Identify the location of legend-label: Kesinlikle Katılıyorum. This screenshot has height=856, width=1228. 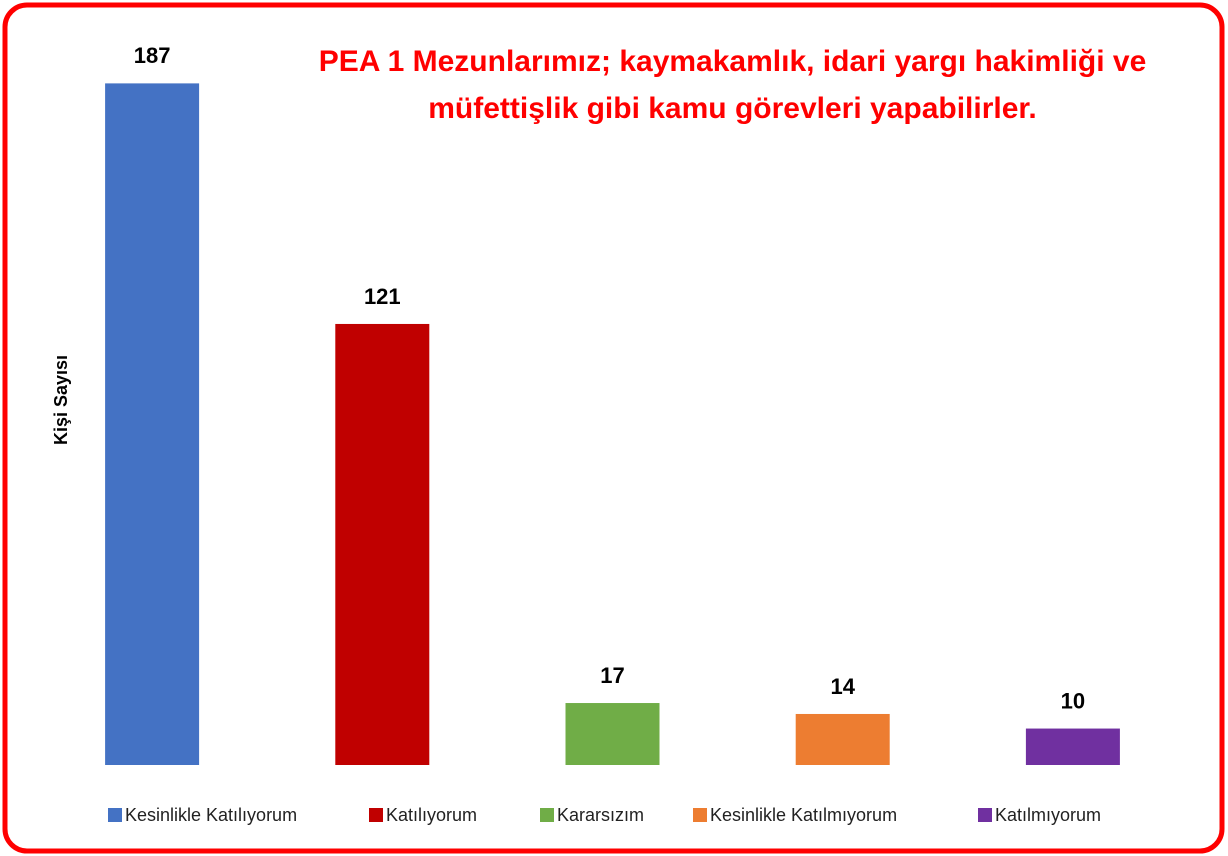
(211, 815).